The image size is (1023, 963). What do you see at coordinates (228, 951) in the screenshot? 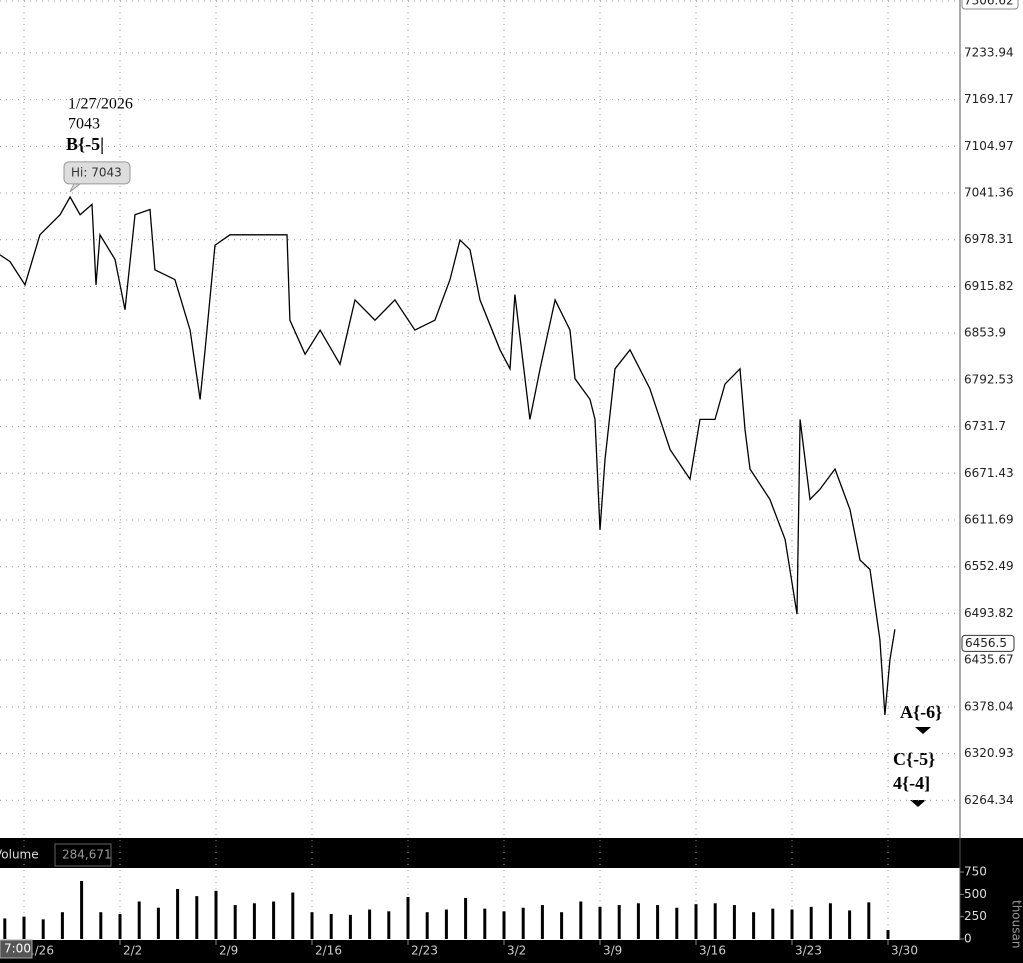
I see `x-tick-label: 2/9` at bounding box center [228, 951].